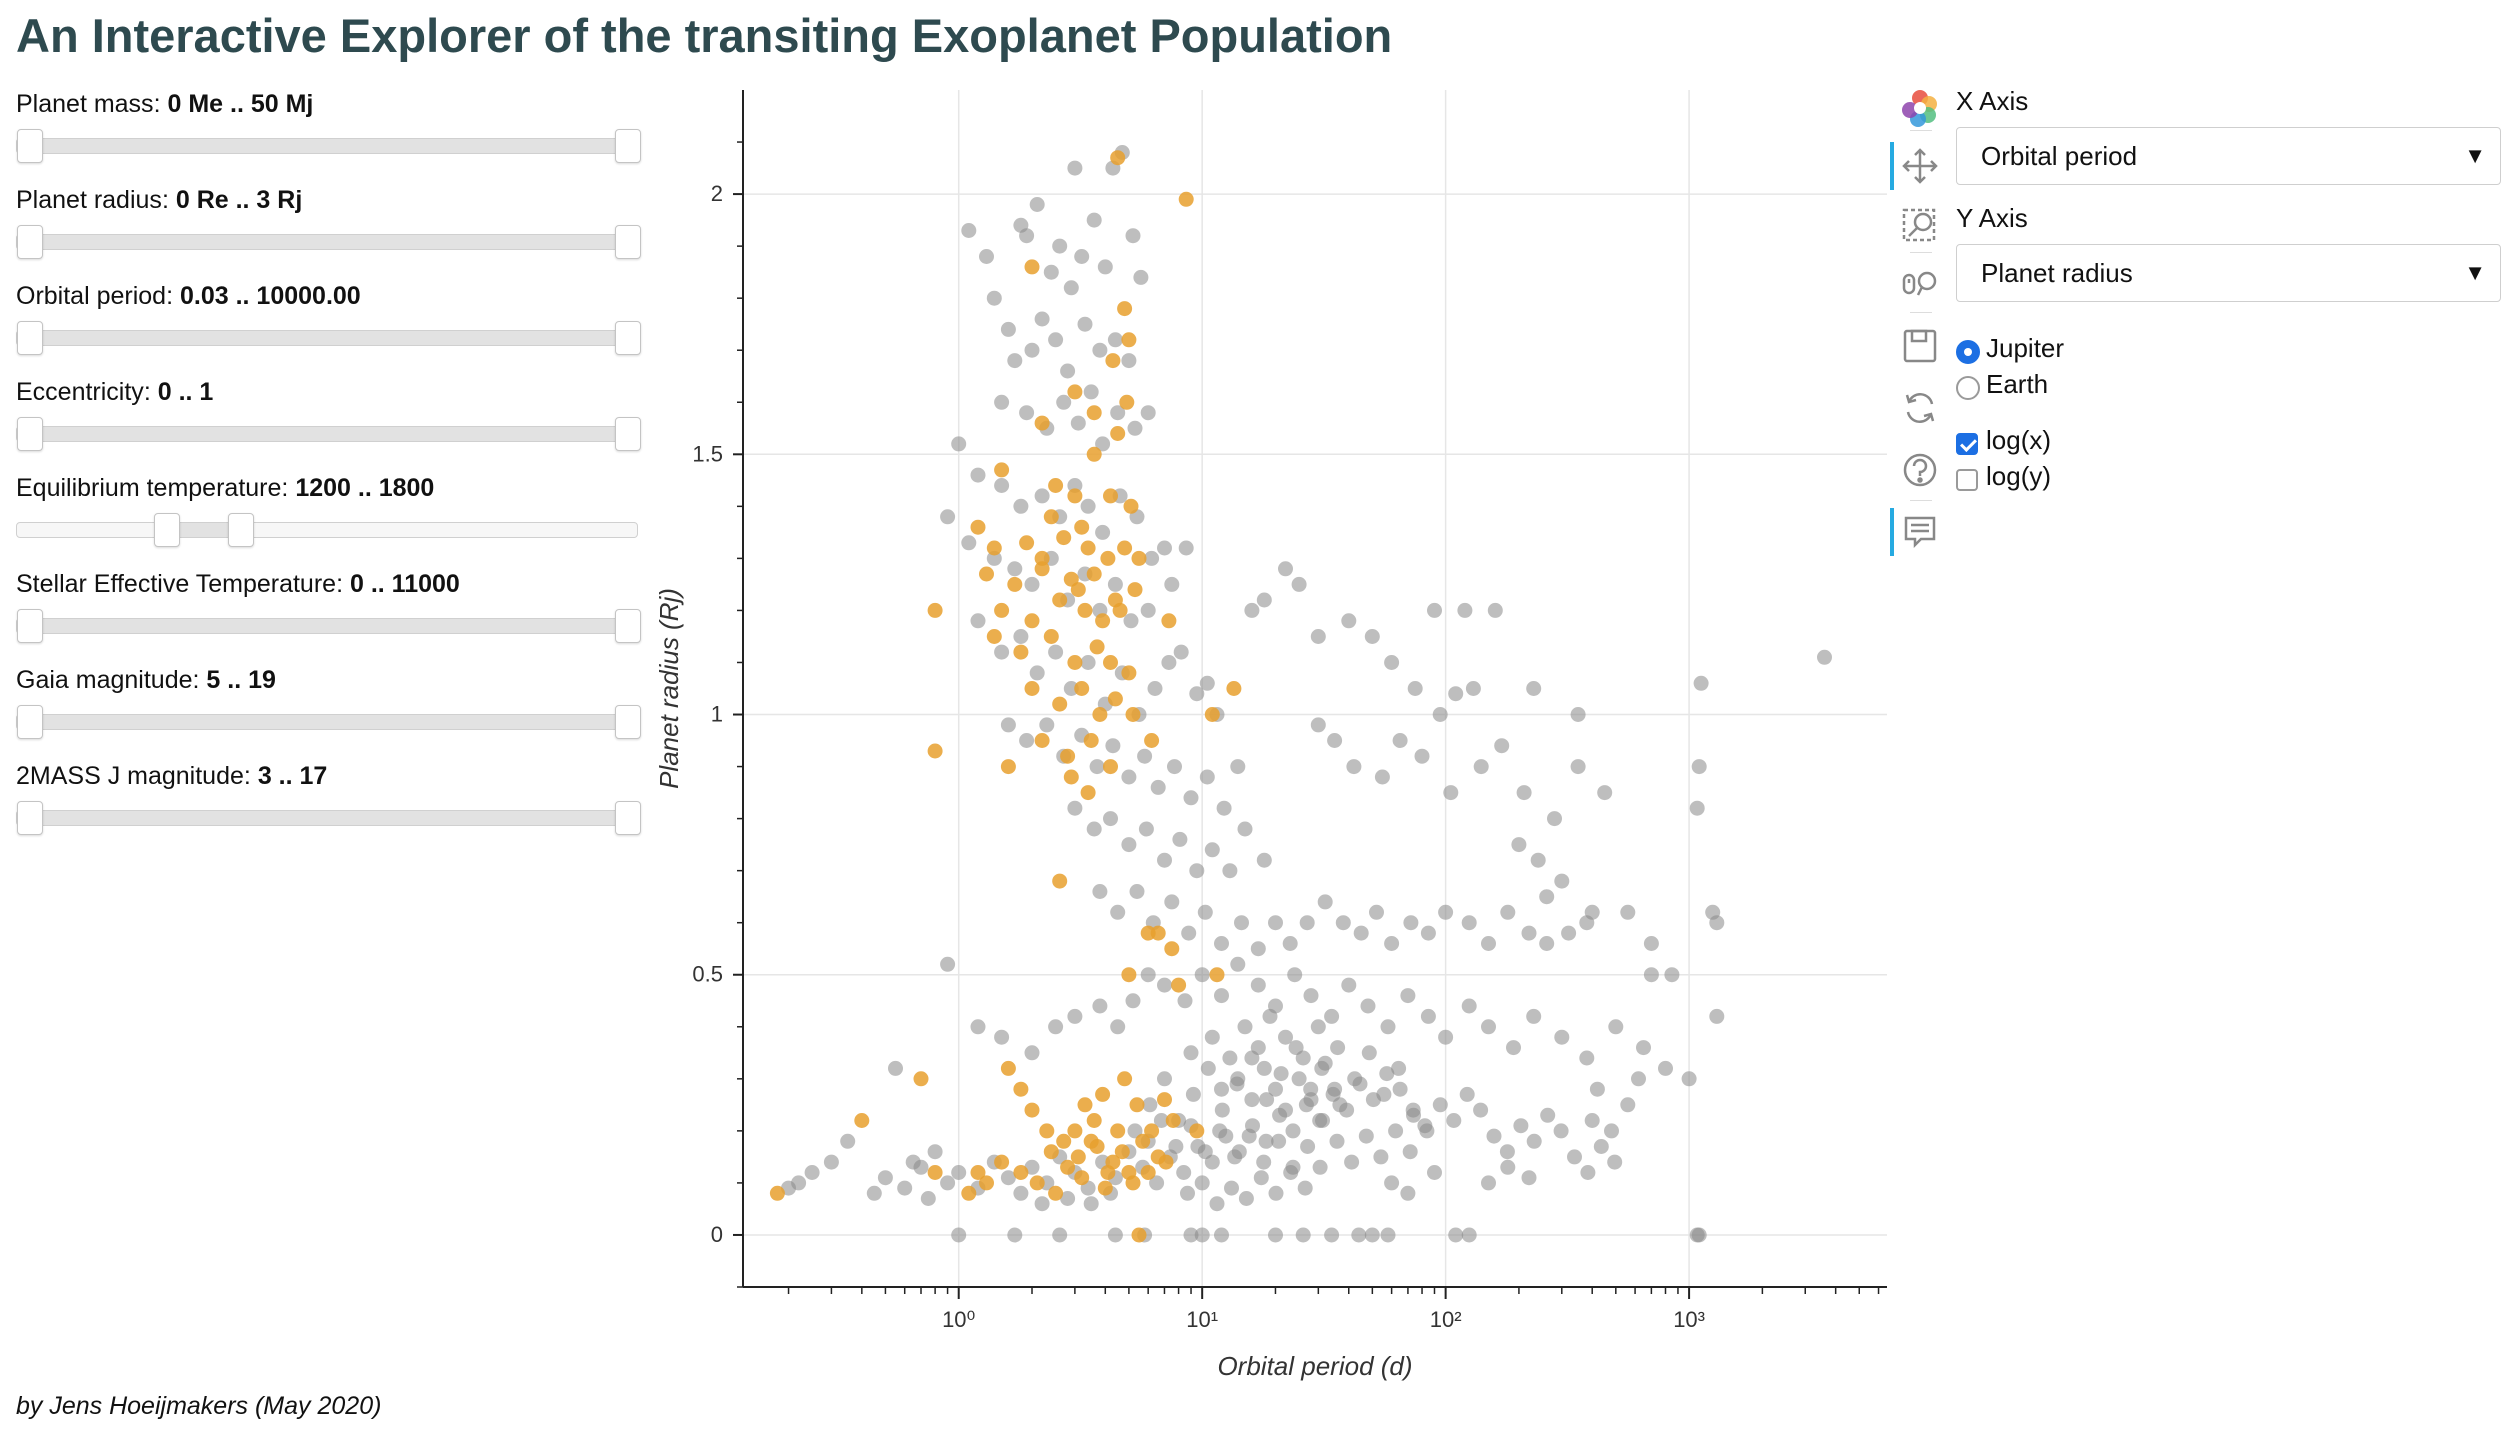  What do you see at coordinates (30, 626) in the screenshot?
I see `slider-min-handle` at bounding box center [30, 626].